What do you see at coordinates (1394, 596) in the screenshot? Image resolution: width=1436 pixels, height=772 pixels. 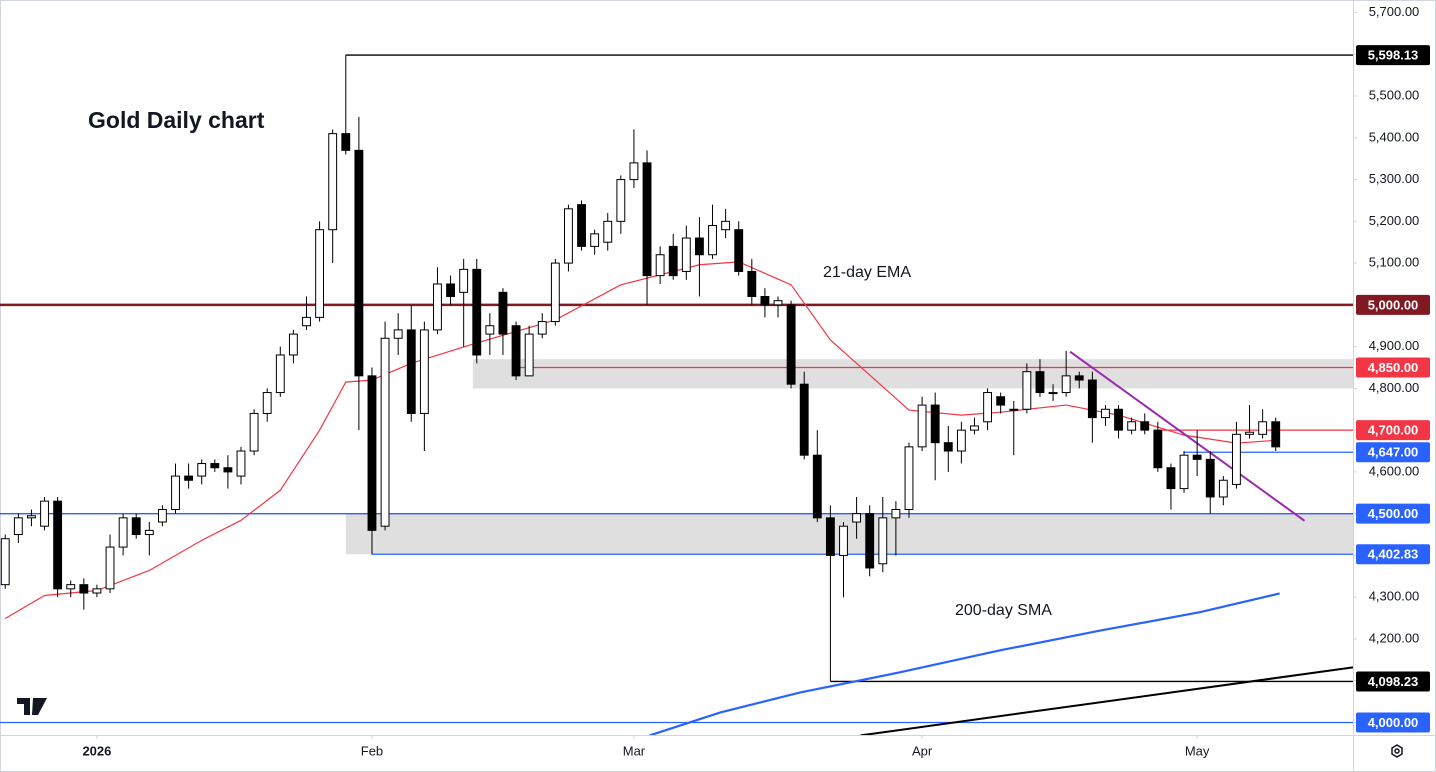 I see `y-tick-label: 4,300.00` at bounding box center [1394, 596].